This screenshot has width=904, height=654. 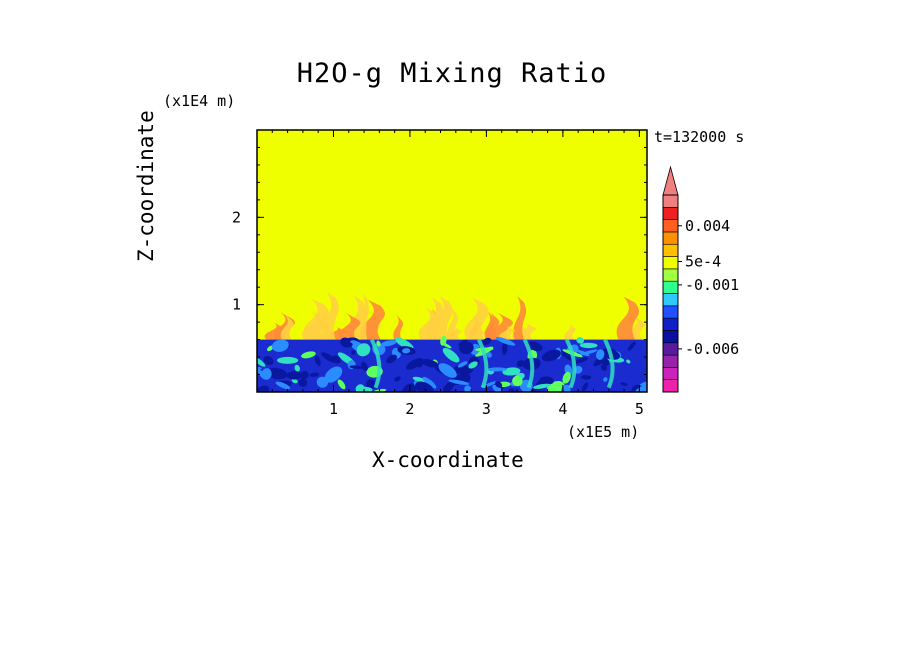 What do you see at coordinates (452, 73) in the screenshot?
I see `chart-title: H2O-g Mixing Ratio` at bounding box center [452, 73].